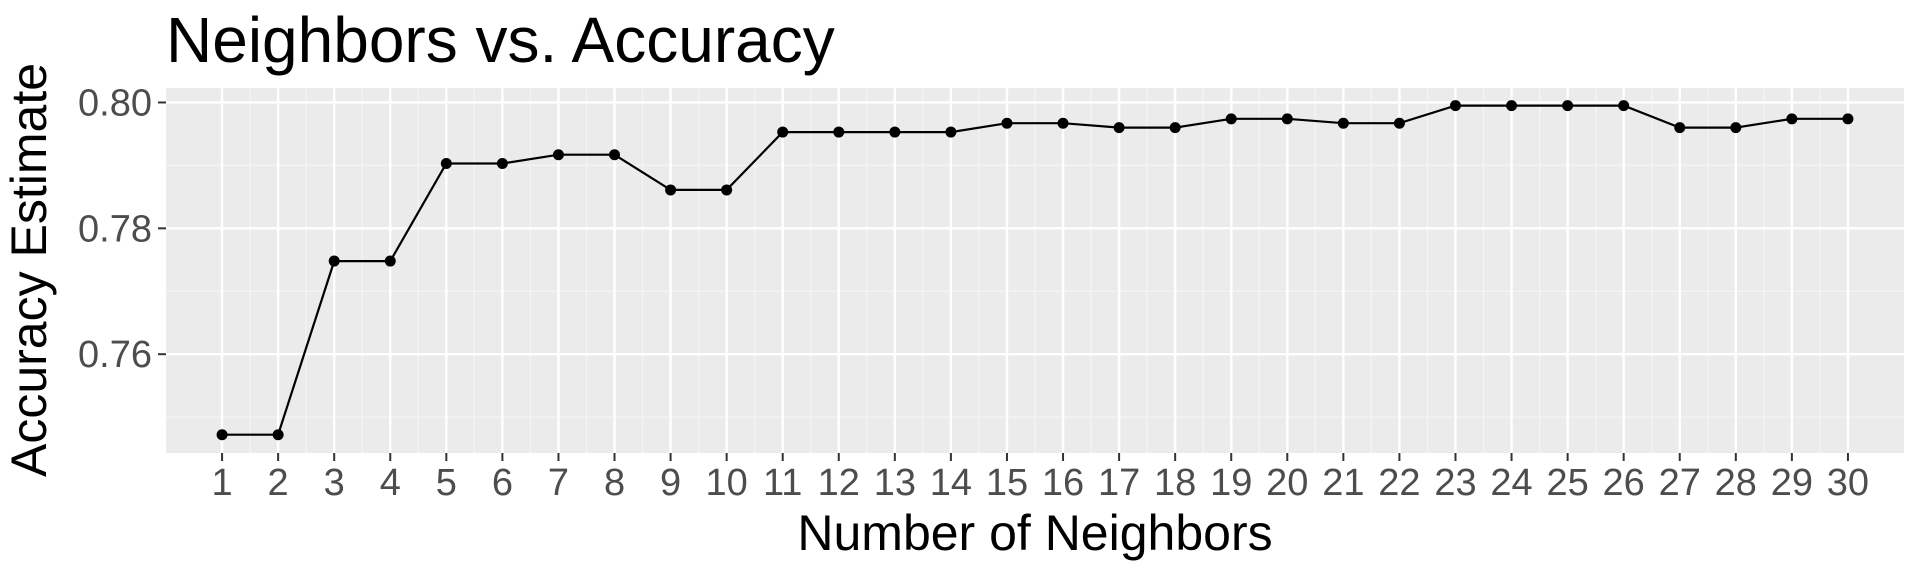 This screenshot has height=576, width=1920. Describe the element at coordinates (1007, 483) in the screenshot. I see `x-tick-label: 15` at that location.